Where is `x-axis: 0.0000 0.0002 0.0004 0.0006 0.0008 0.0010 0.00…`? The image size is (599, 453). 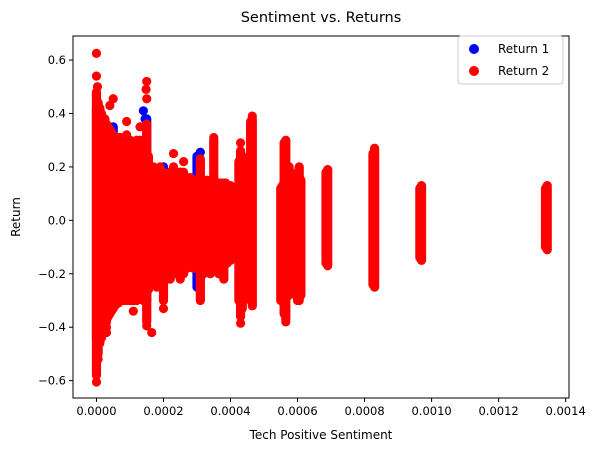
x-axis: 0.0000 0.0002 0.0004 0.0006 0.0008 0.0010 0.00… is located at coordinates (330, 408).